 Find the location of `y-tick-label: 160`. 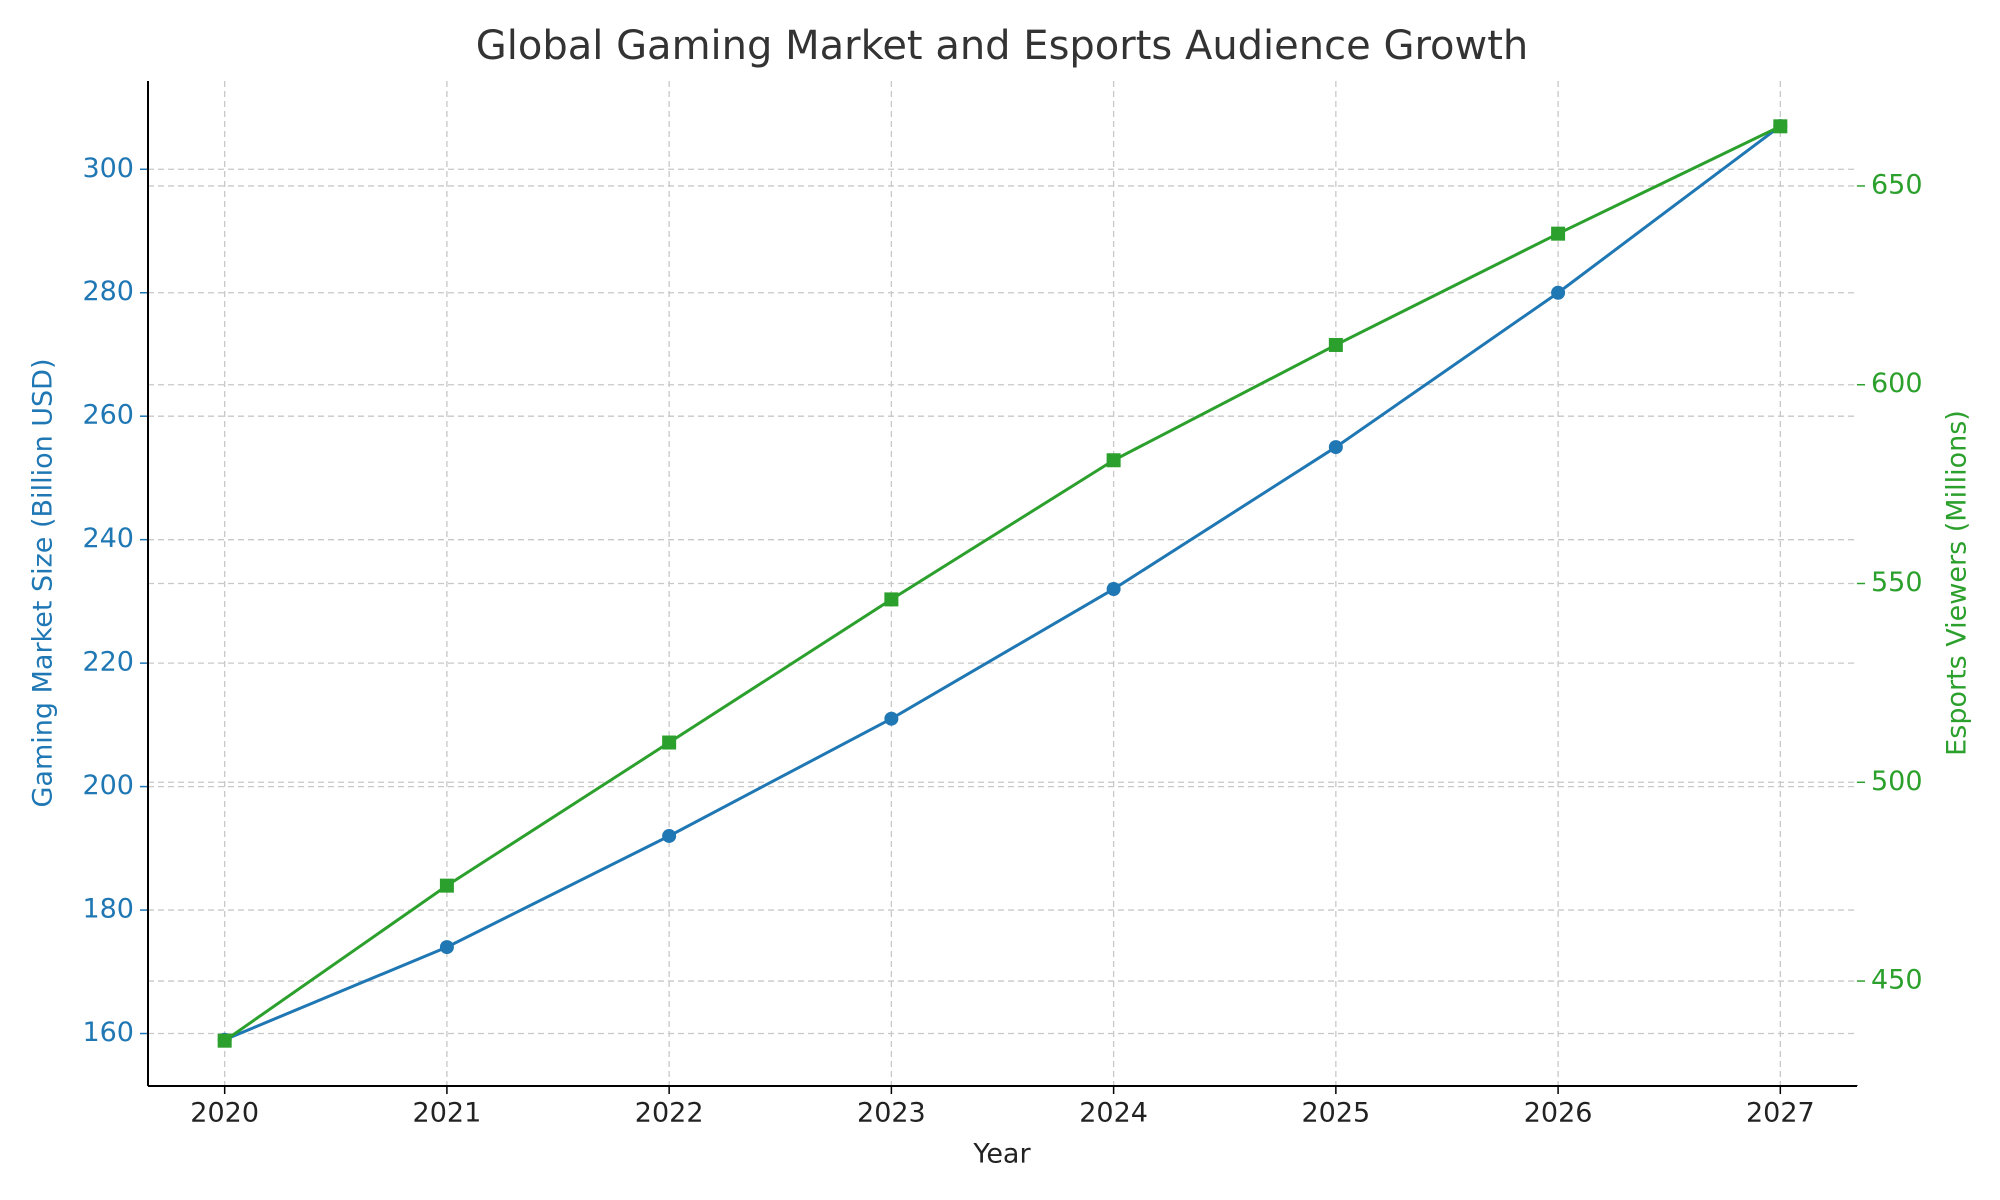

y-tick-label: 160 is located at coordinates (108, 1032).